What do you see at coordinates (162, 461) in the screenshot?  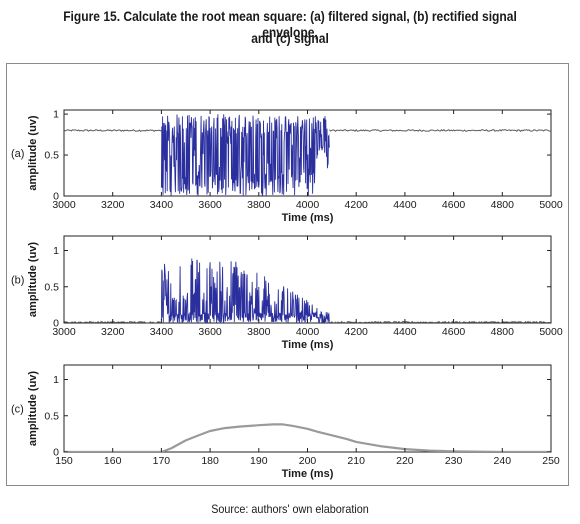 I see `x-tick-label: 170` at bounding box center [162, 461].